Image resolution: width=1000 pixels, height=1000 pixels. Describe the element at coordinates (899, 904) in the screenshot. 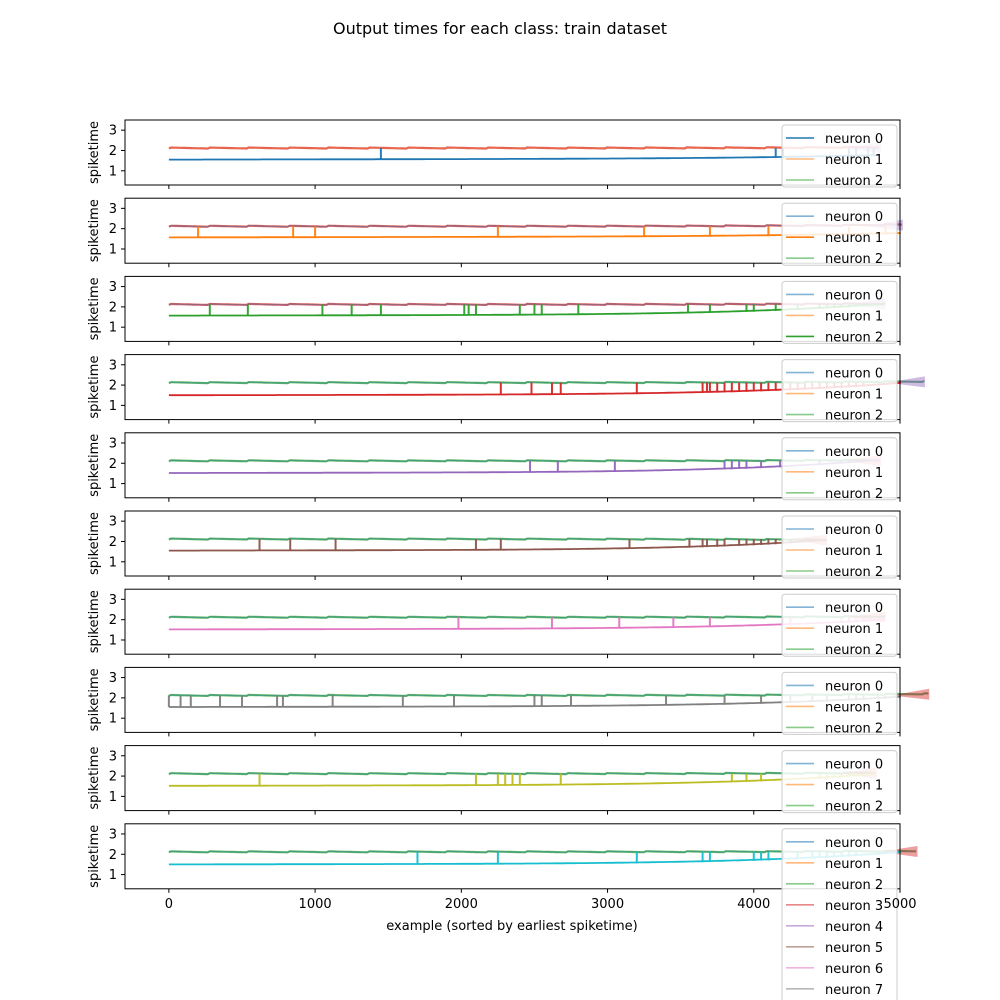

I see `x-tick-label: 5000` at that location.